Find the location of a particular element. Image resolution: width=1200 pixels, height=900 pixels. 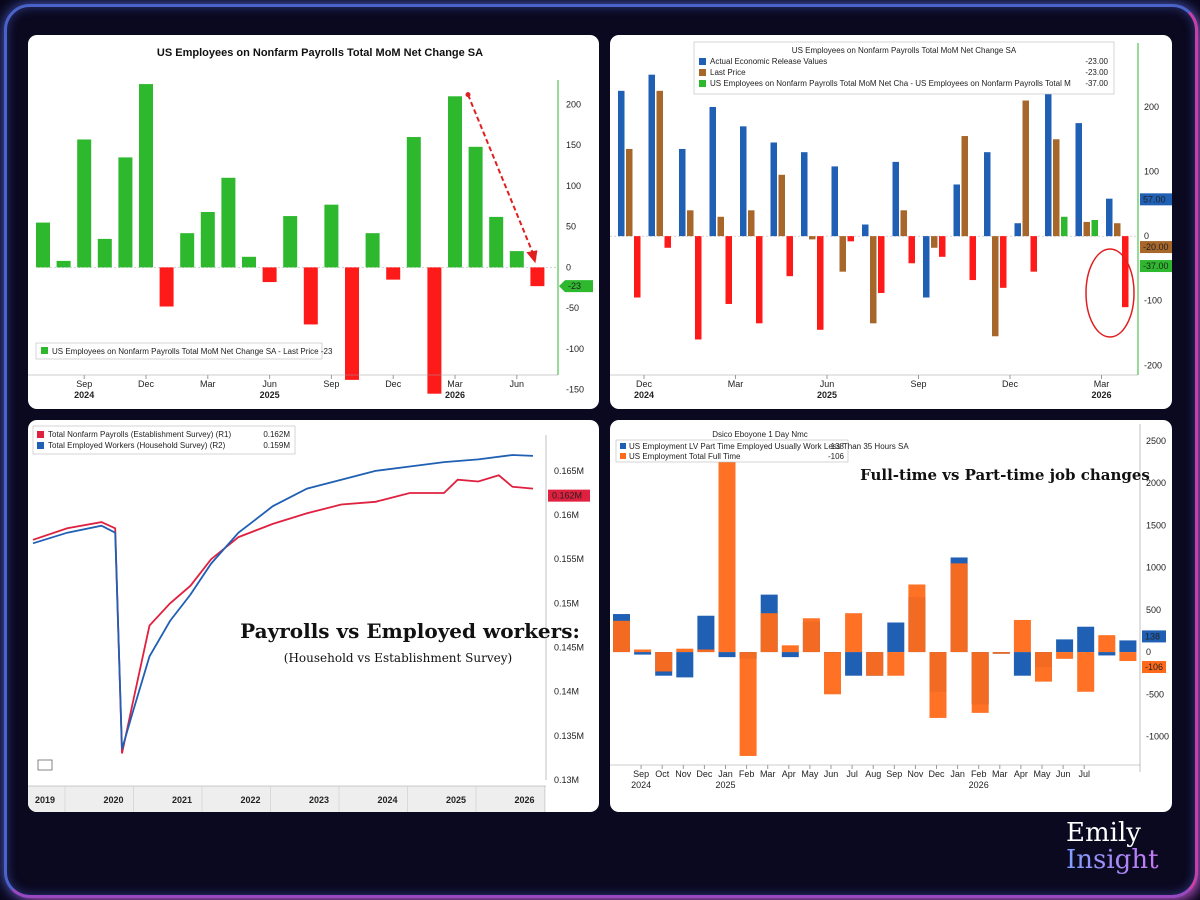

x-tick-label: Jul is located at coordinates (852, 774).